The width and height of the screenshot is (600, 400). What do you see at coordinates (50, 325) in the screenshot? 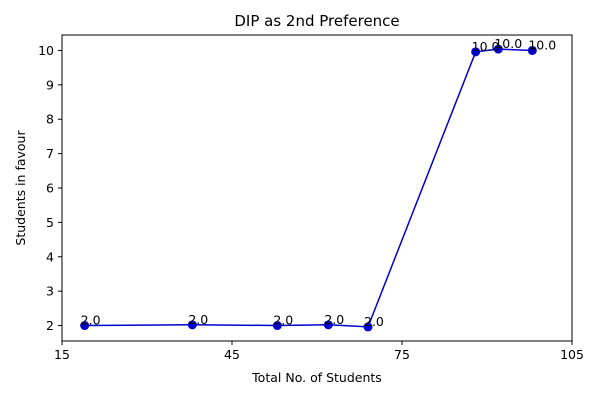
I see `y-tick-label: 2` at bounding box center [50, 325].